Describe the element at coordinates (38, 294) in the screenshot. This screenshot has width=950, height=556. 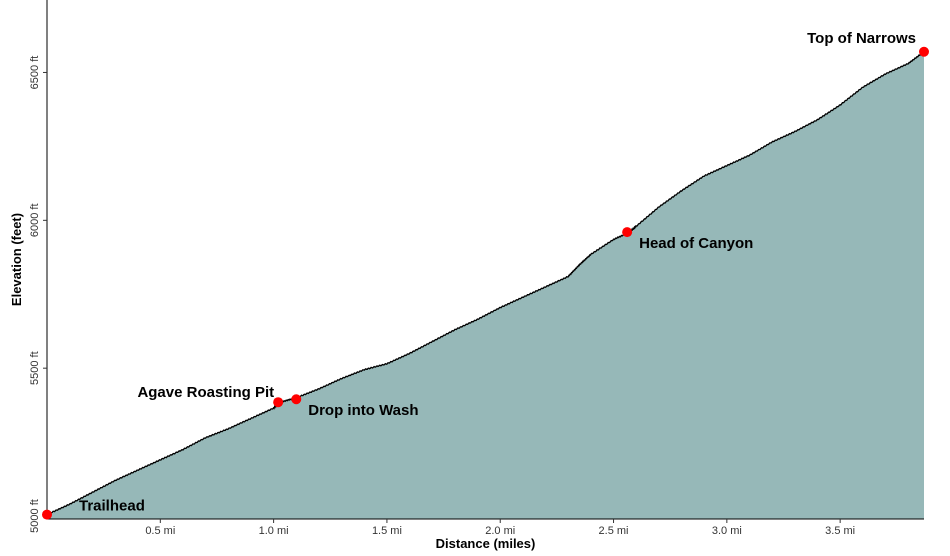
I see `y-axis-ticks: 5000 ft 5500 ft 6000 ft 6500 ft` at that location.